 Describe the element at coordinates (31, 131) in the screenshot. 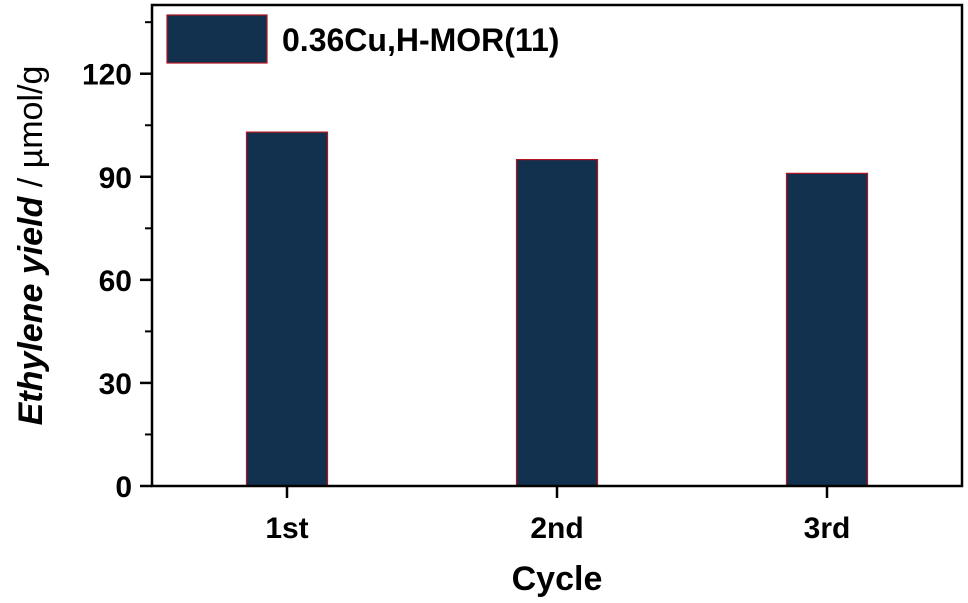

I see `y-axis-title-units: / µmol/g` at that location.